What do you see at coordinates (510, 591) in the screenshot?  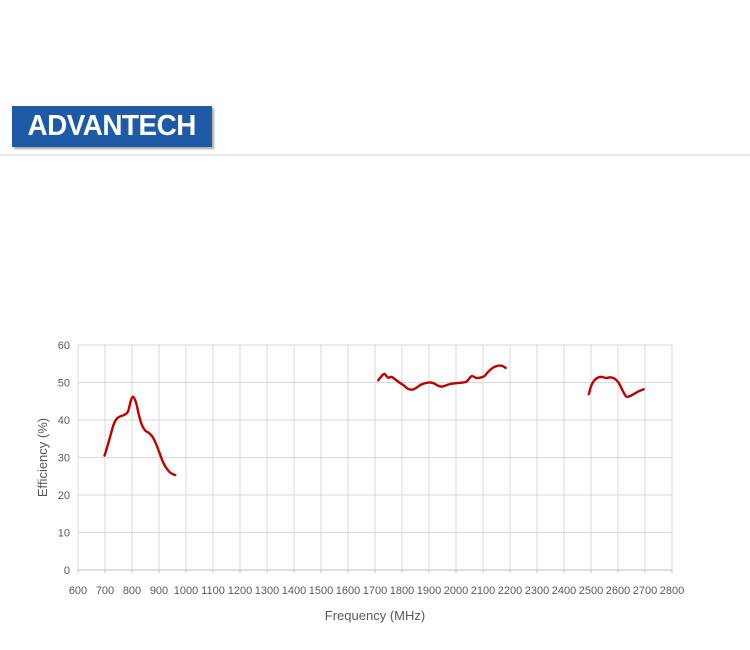 I see `x-tick-label: 2200` at bounding box center [510, 591].